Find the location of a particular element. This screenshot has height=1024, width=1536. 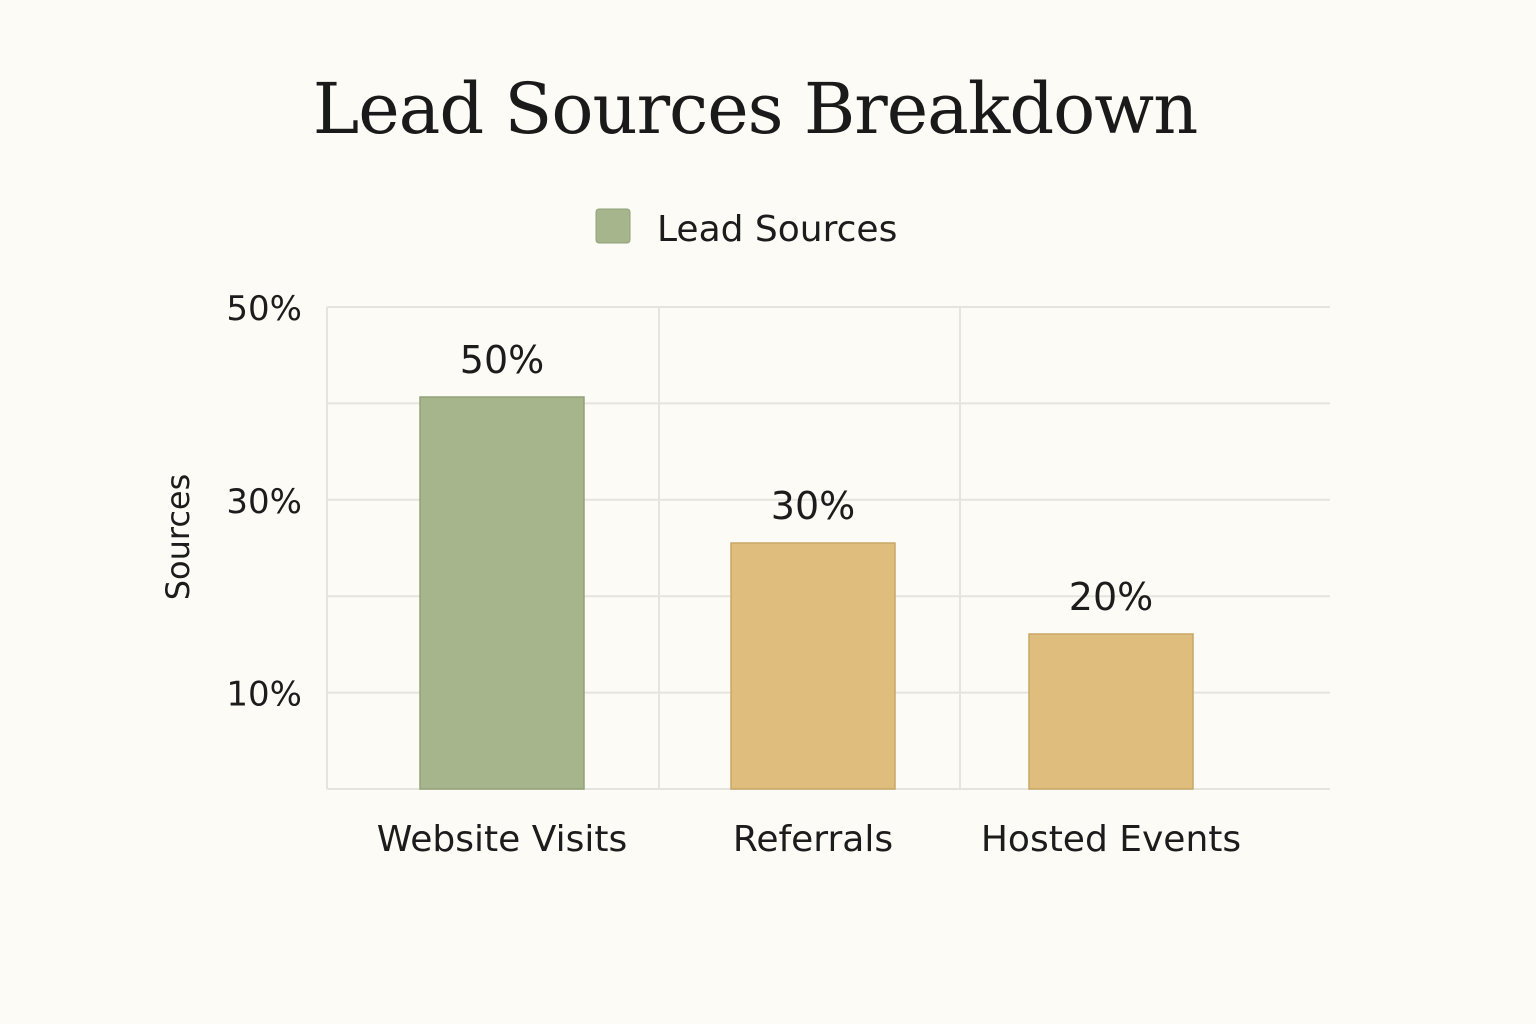

y-axis-label: Sources is located at coordinates (178, 537).